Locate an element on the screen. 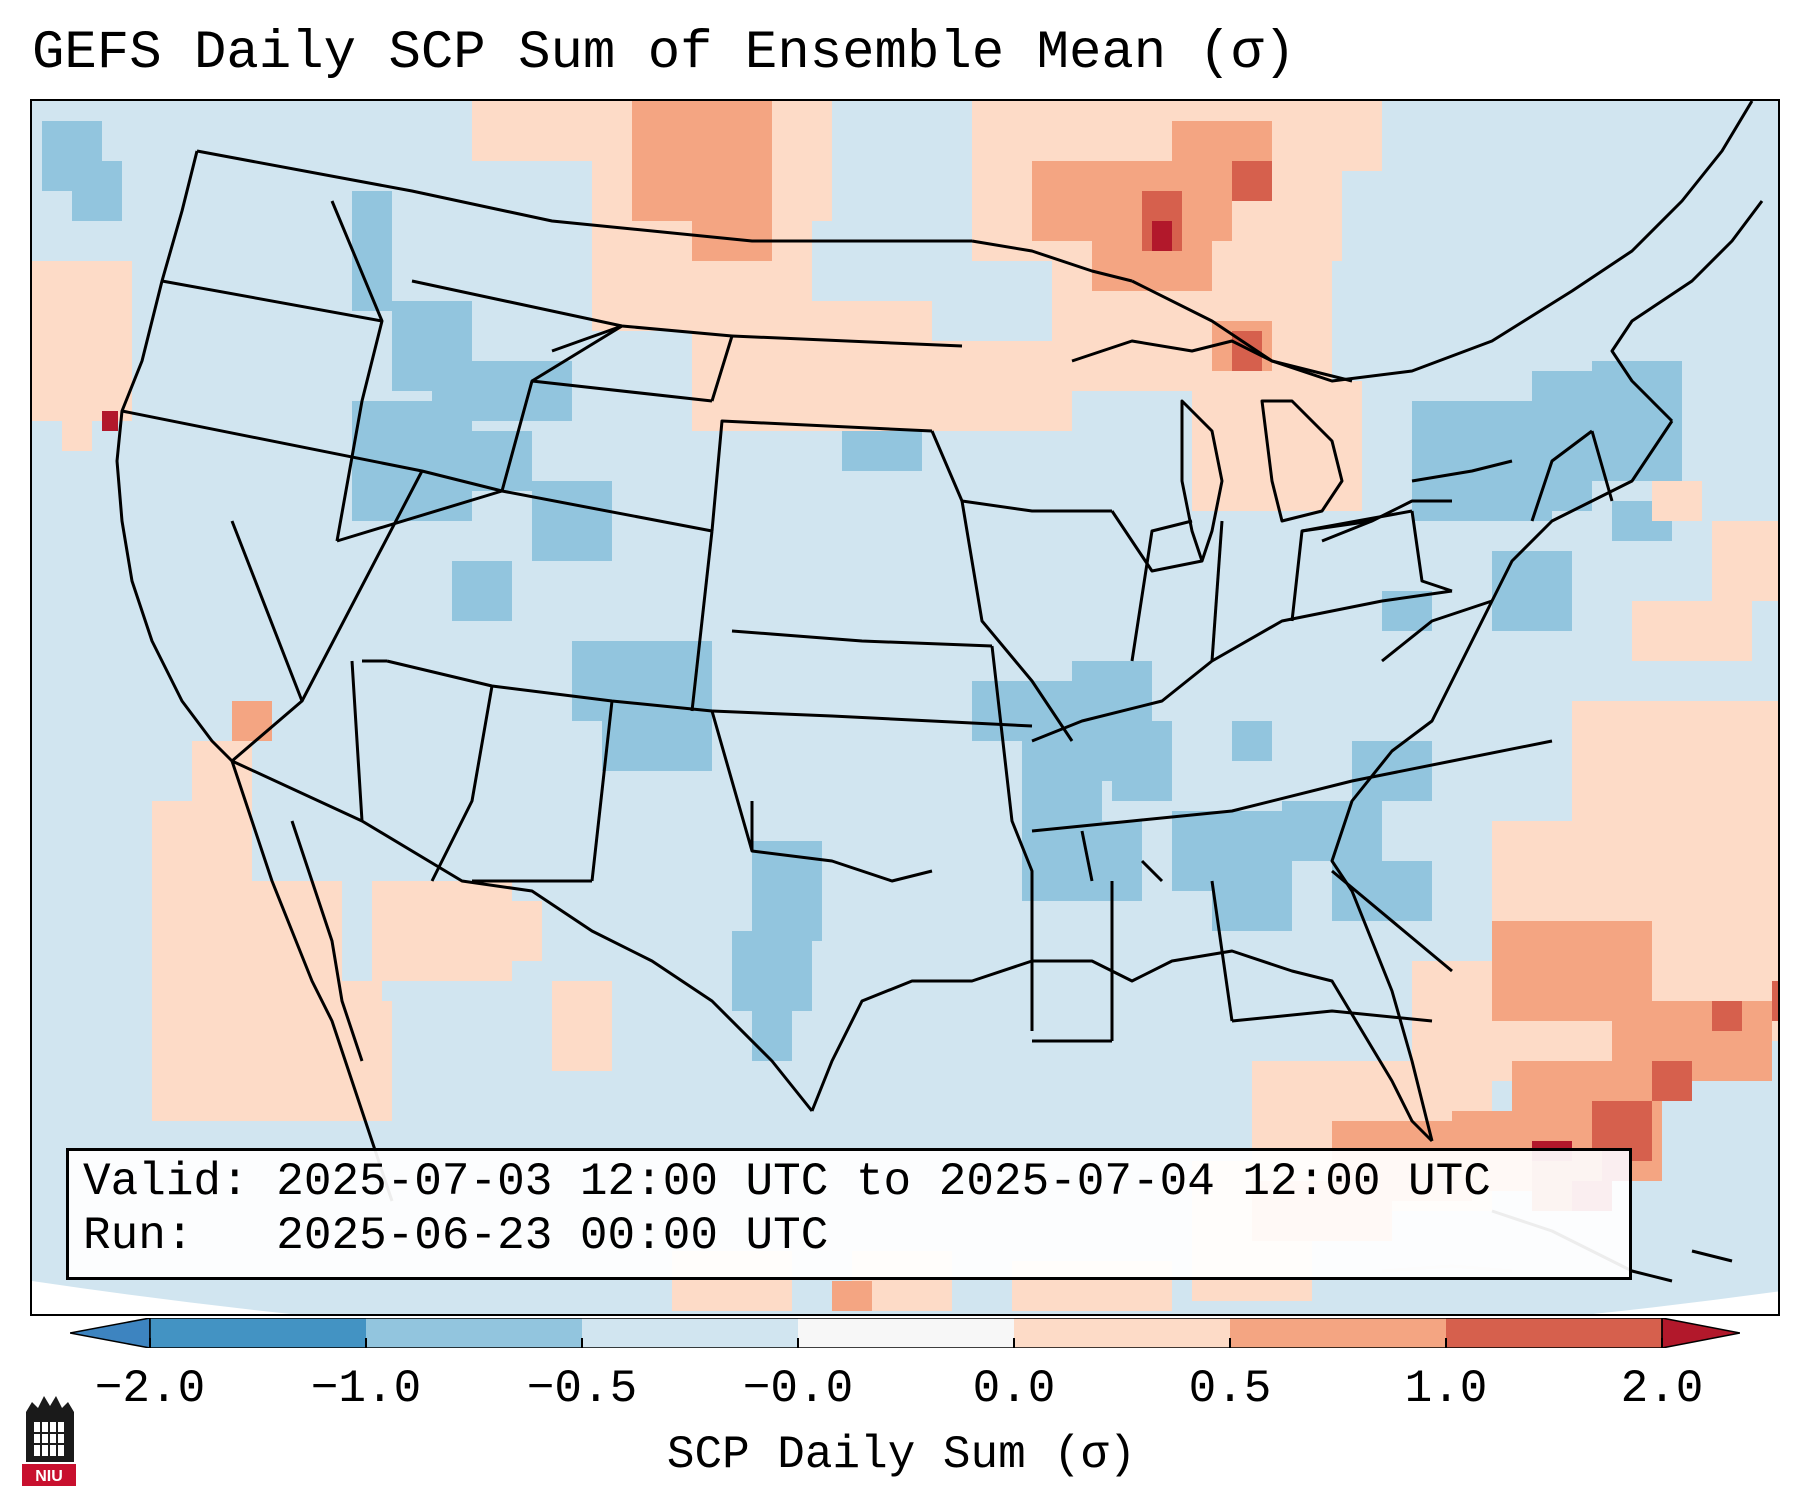 The image size is (1803, 1506). colorbar-tick-label: 1.0 is located at coordinates (1446, 1389).